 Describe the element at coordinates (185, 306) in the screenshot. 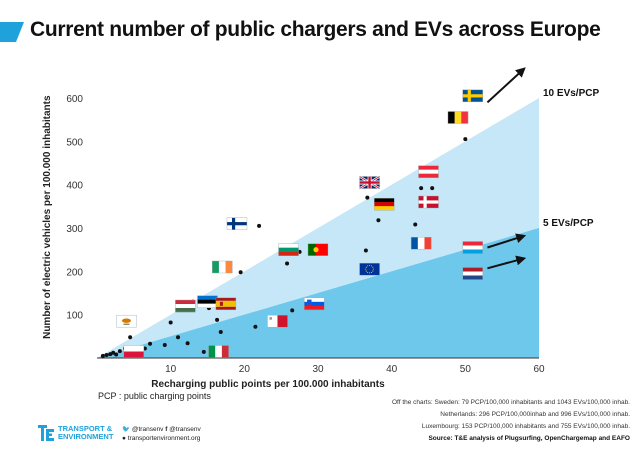

I see `flag-hungary-icon` at that location.